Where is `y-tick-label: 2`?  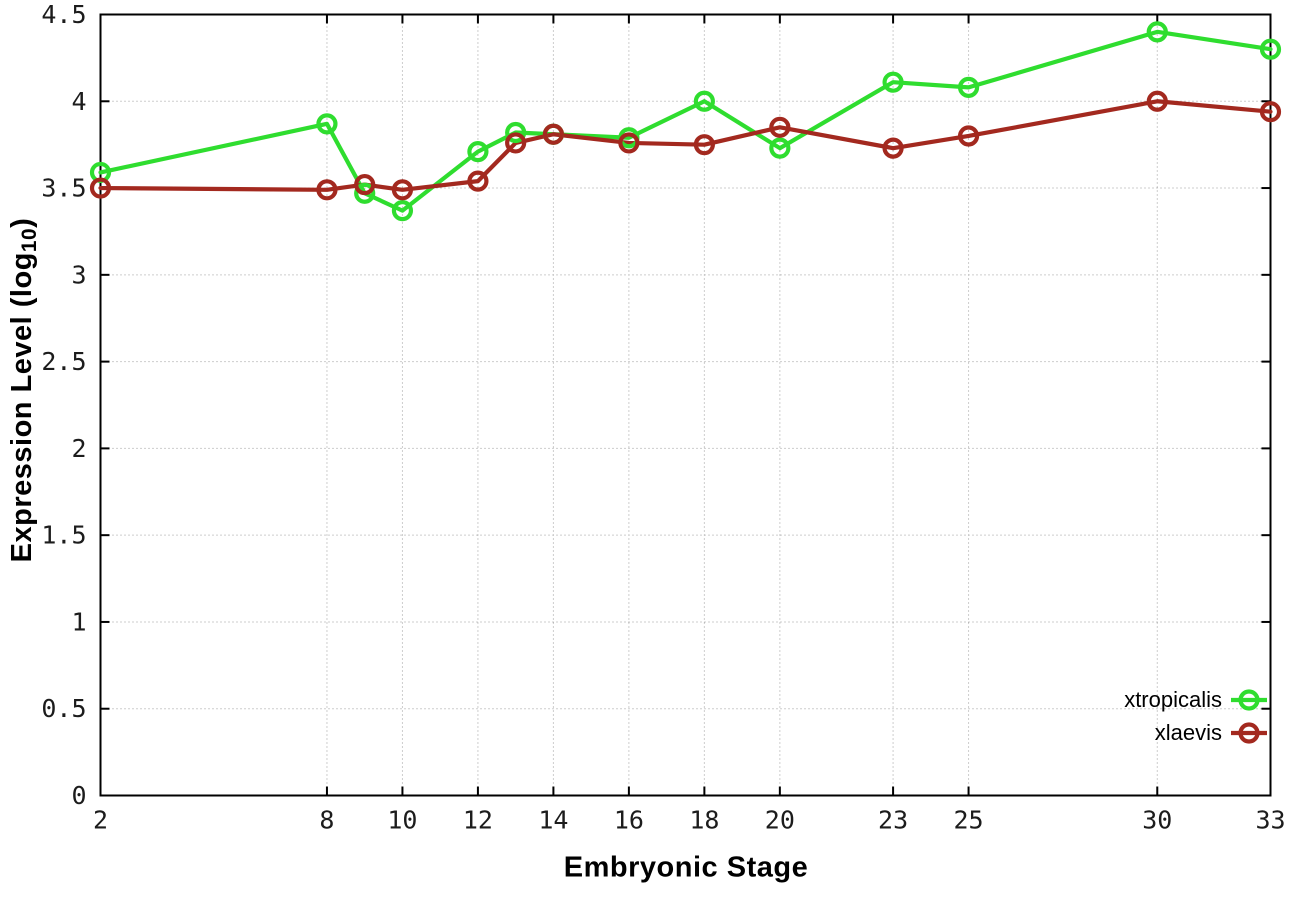 y-tick-label: 2 is located at coordinates (78, 448).